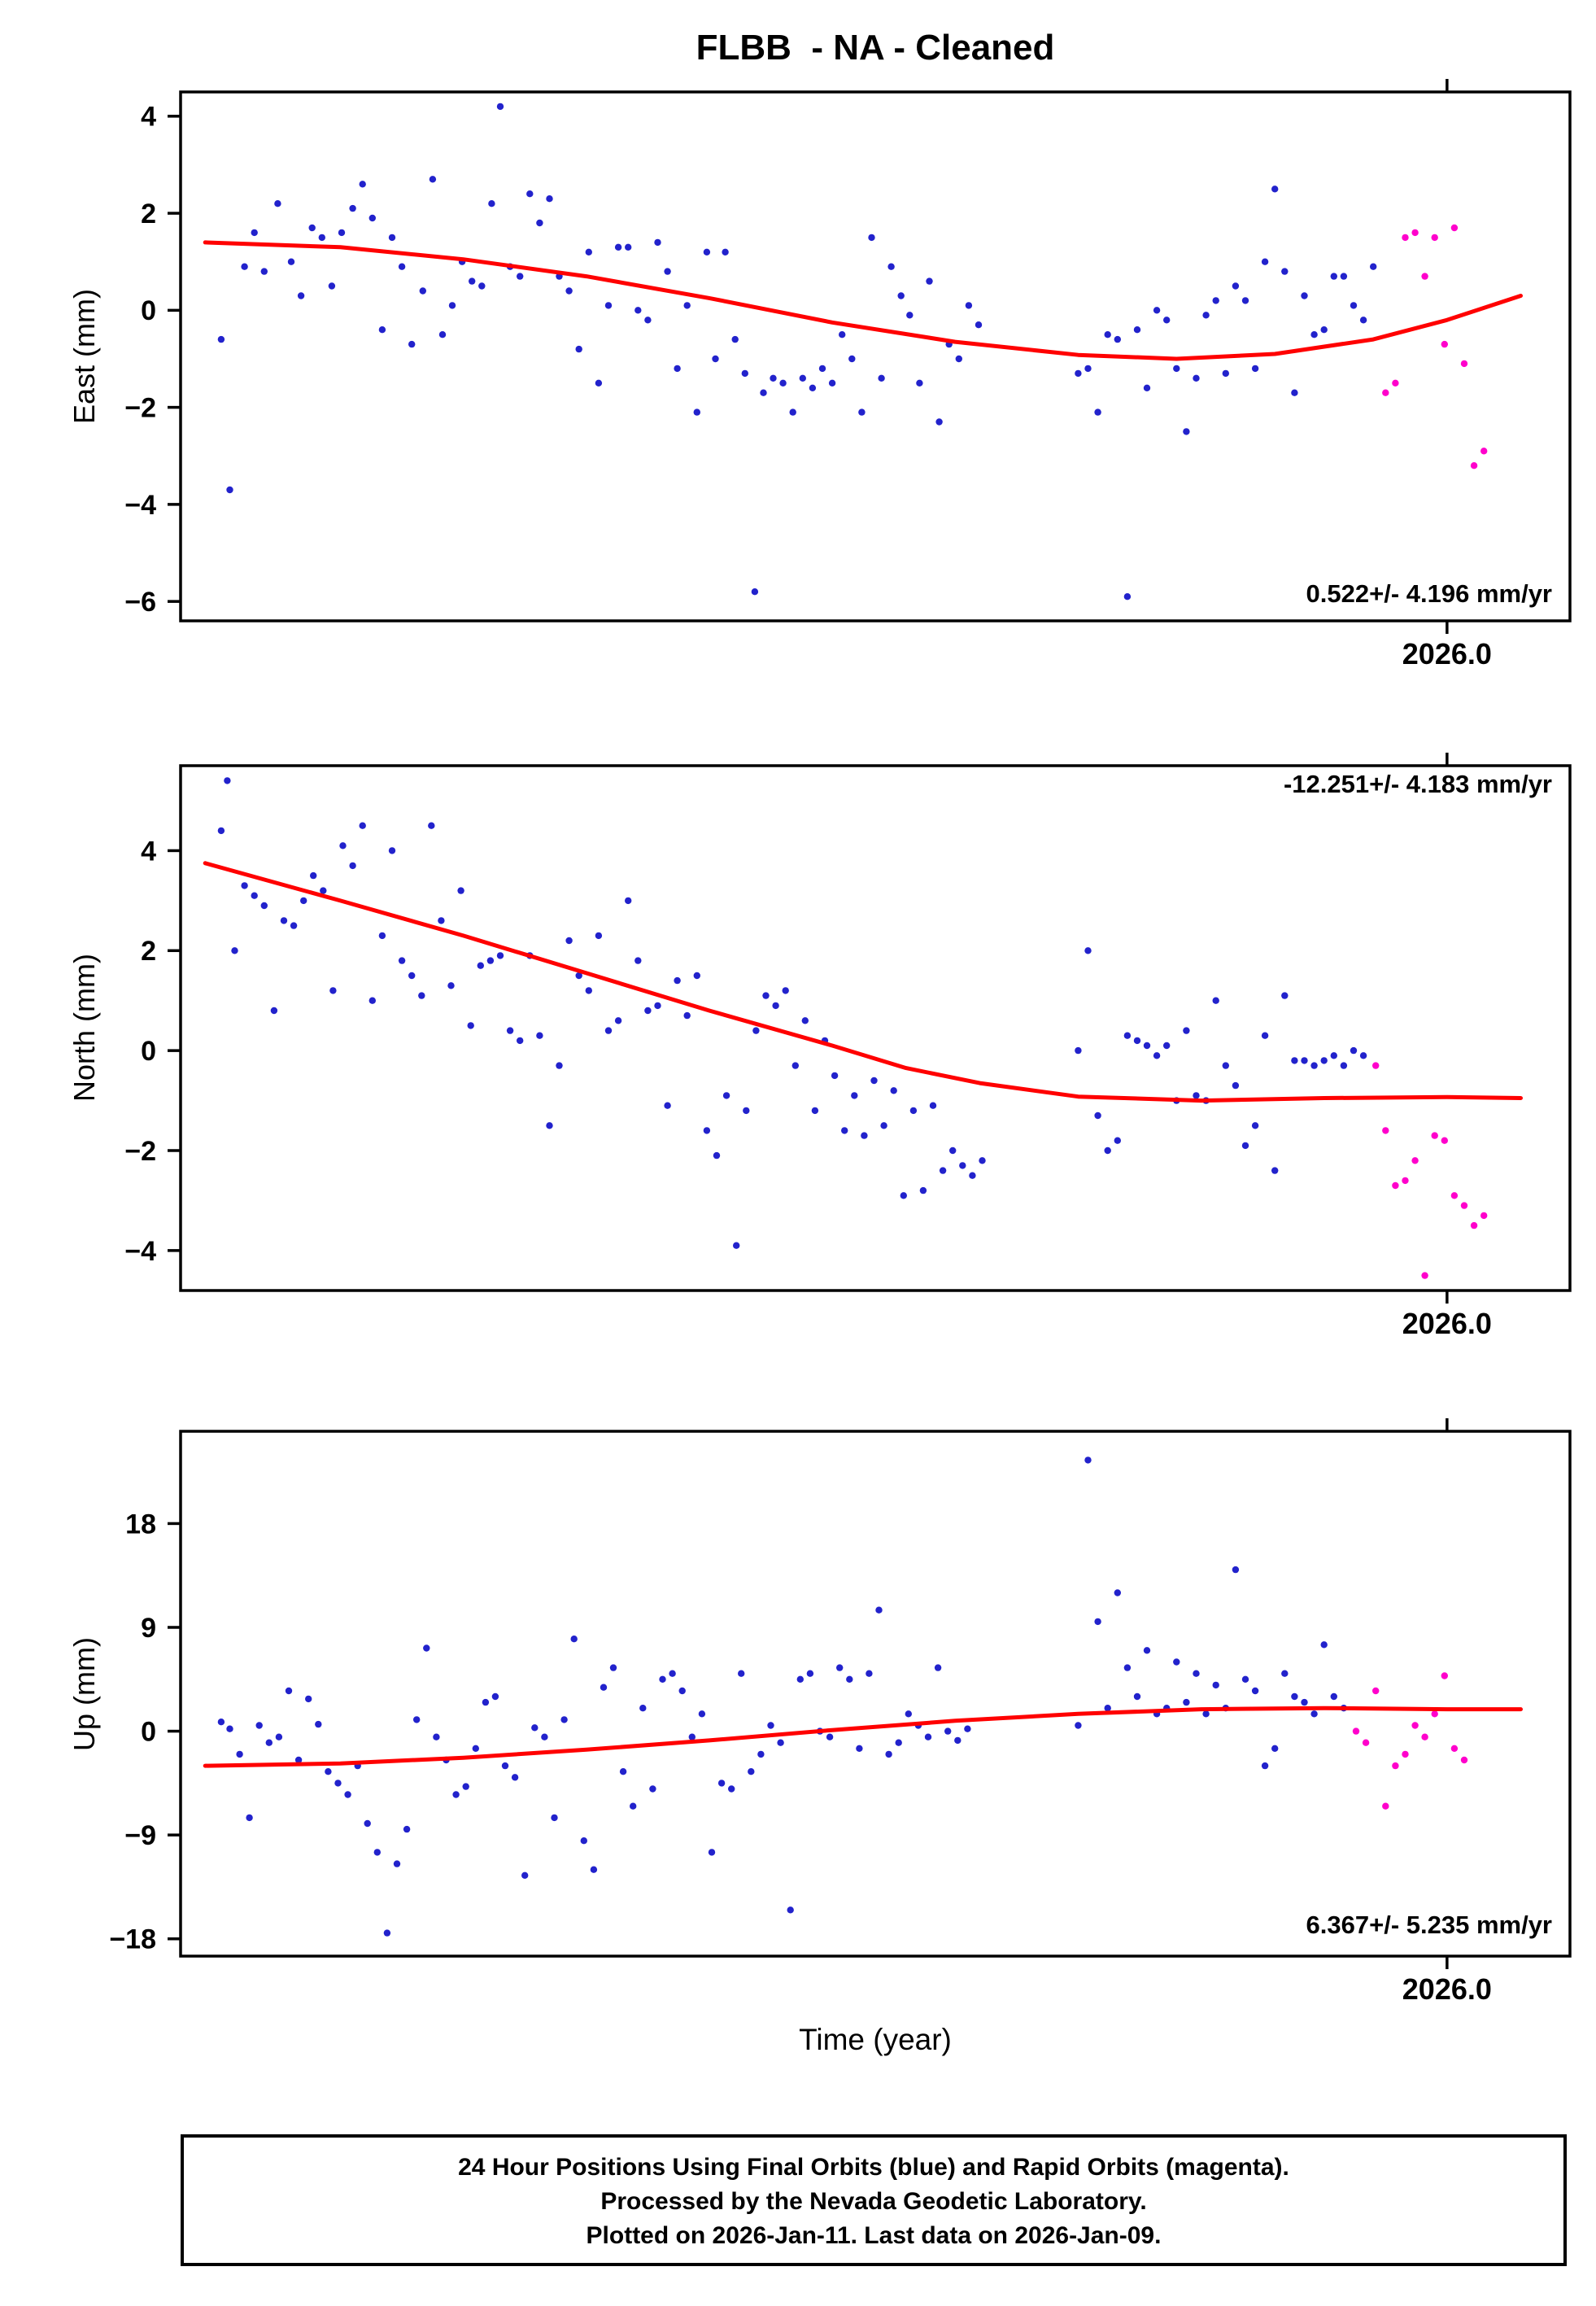 The image size is (1596, 2306). I want to click on y-tick-label: 9, so click(148, 1628).